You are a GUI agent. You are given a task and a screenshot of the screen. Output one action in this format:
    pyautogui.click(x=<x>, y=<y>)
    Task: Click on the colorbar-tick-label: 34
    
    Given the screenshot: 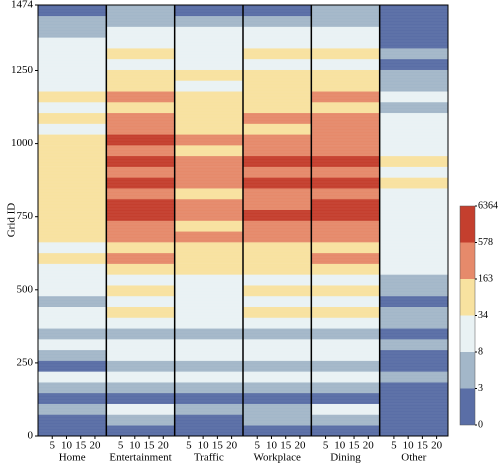 What is the action you would take?
    pyautogui.click(x=483, y=315)
    